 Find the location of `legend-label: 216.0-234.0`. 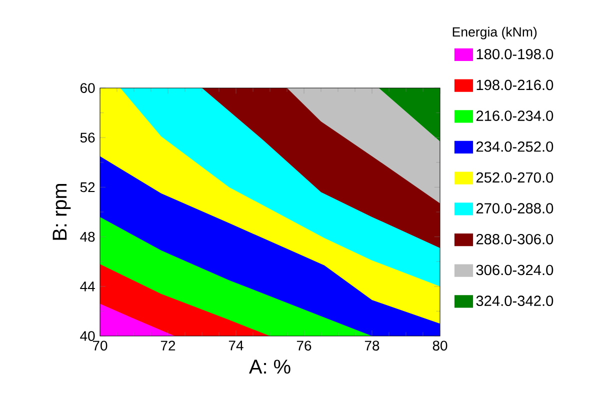

legend-label: 216.0-234.0 is located at coordinates (515, 115).